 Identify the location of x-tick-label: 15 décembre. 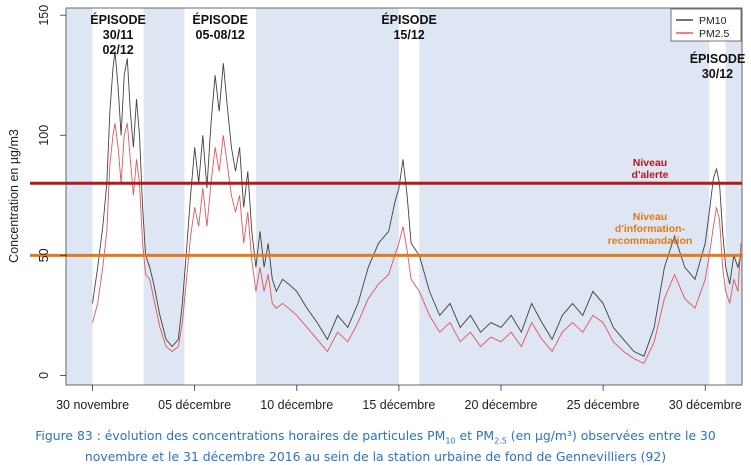
(398, 405).